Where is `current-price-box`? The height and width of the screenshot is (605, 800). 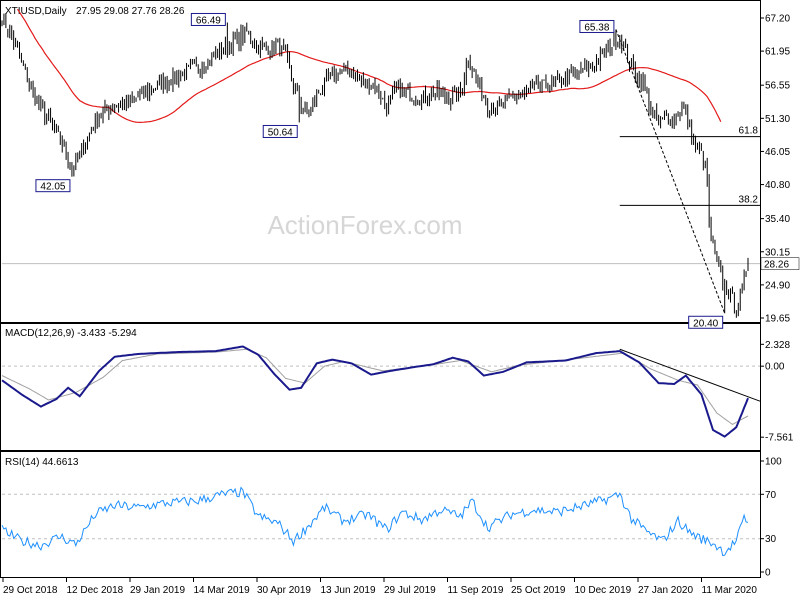
current-price-box is located at coordinates (780, 263).